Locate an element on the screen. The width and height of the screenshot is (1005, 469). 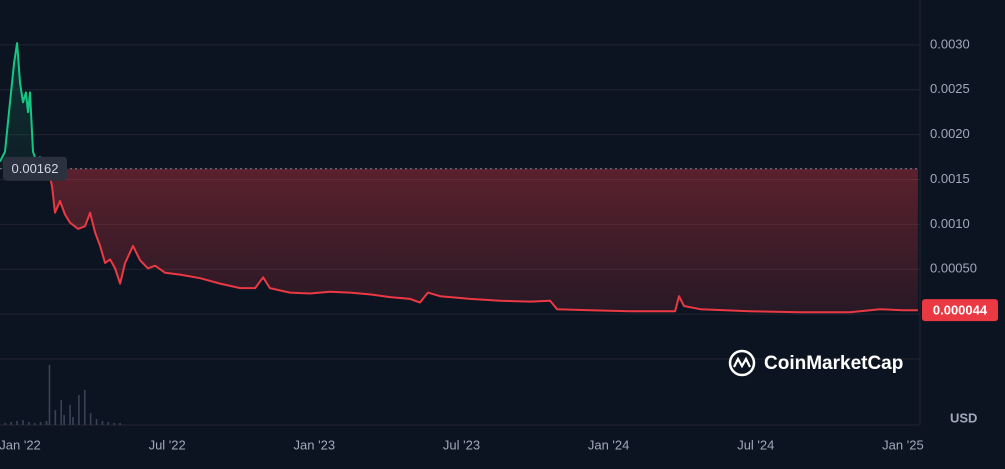
currency-label: USD is located at coordinates (963, 417).